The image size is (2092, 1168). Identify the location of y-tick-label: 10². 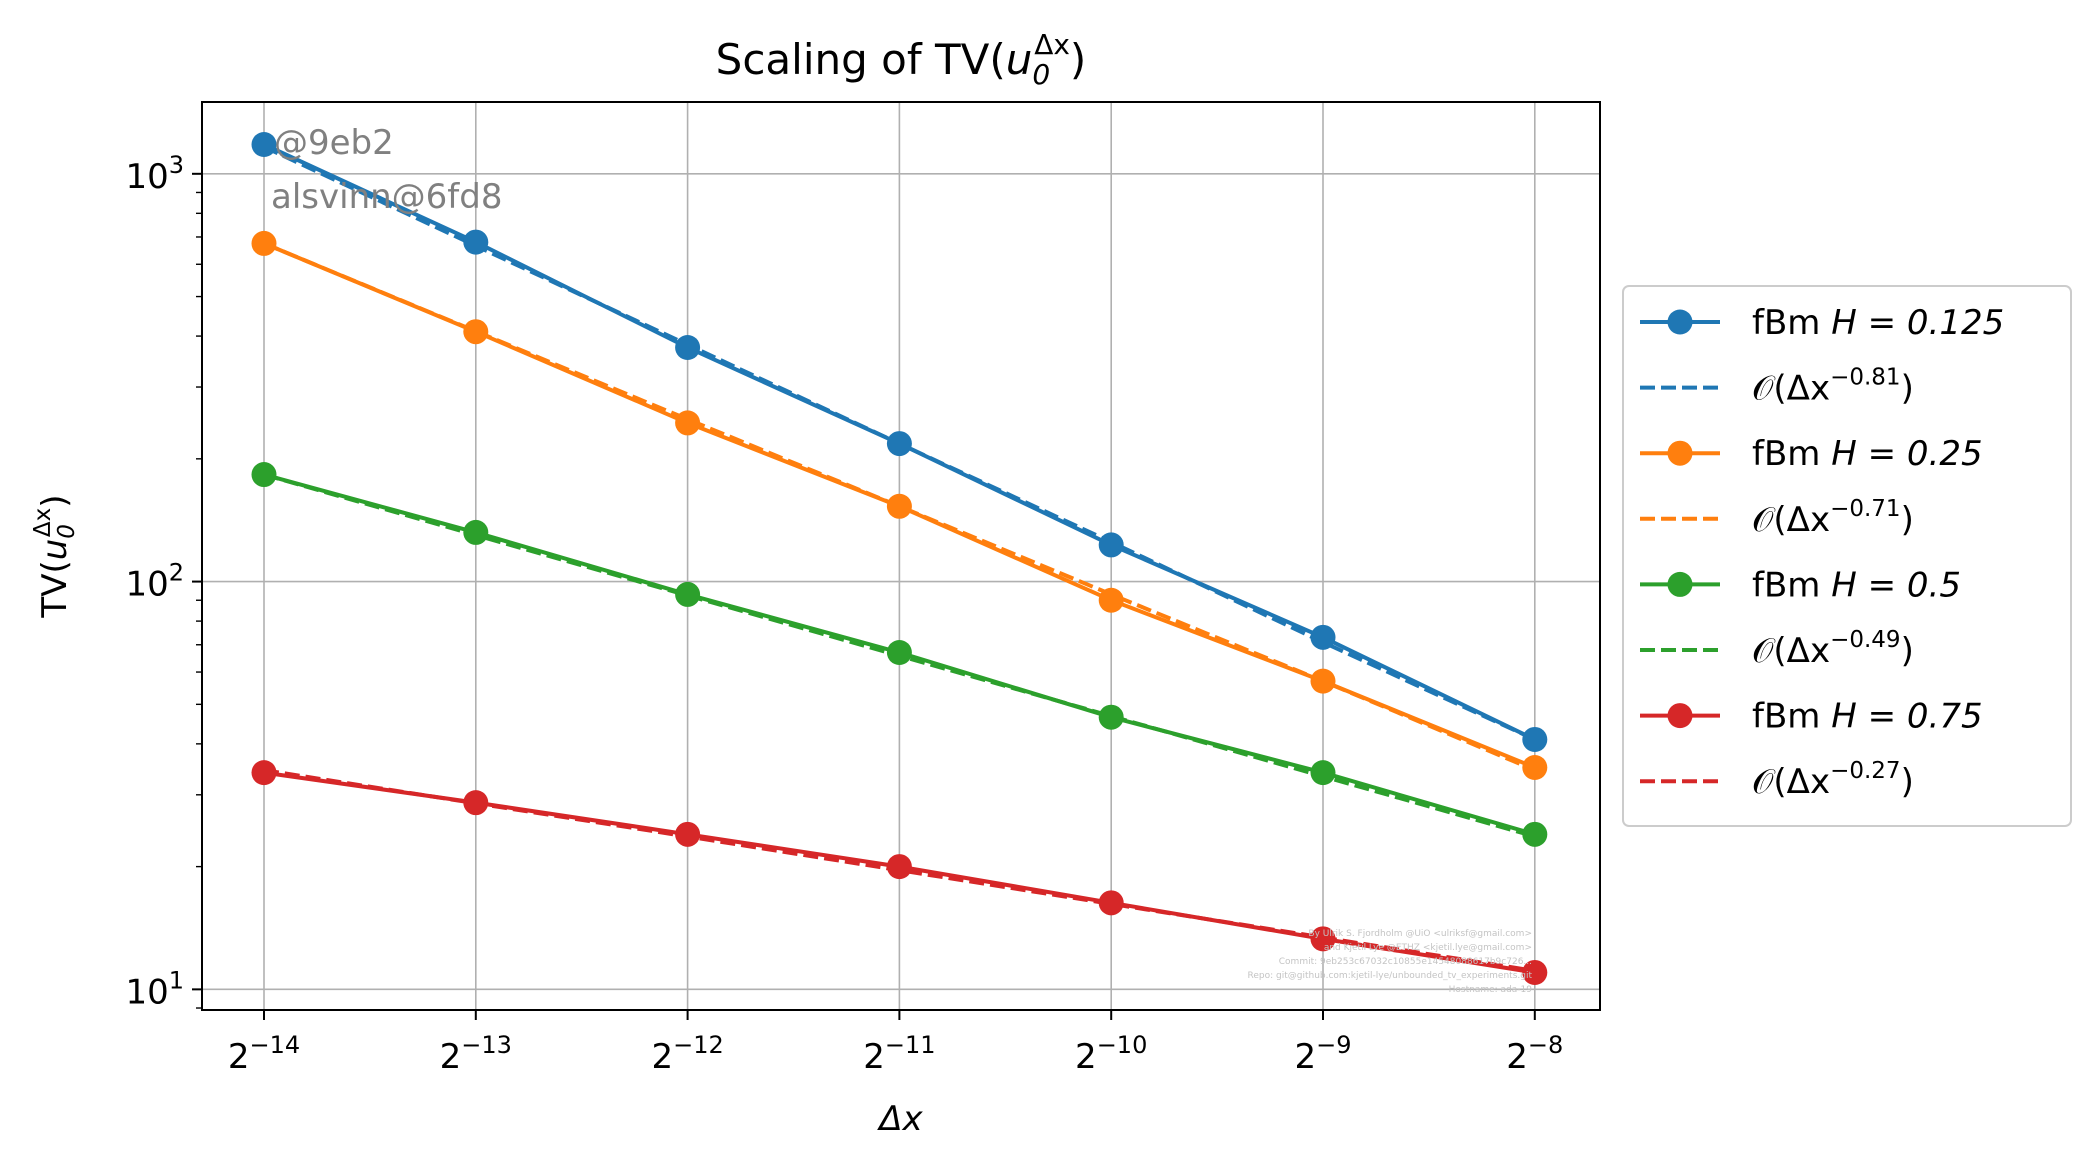
(154, 582).